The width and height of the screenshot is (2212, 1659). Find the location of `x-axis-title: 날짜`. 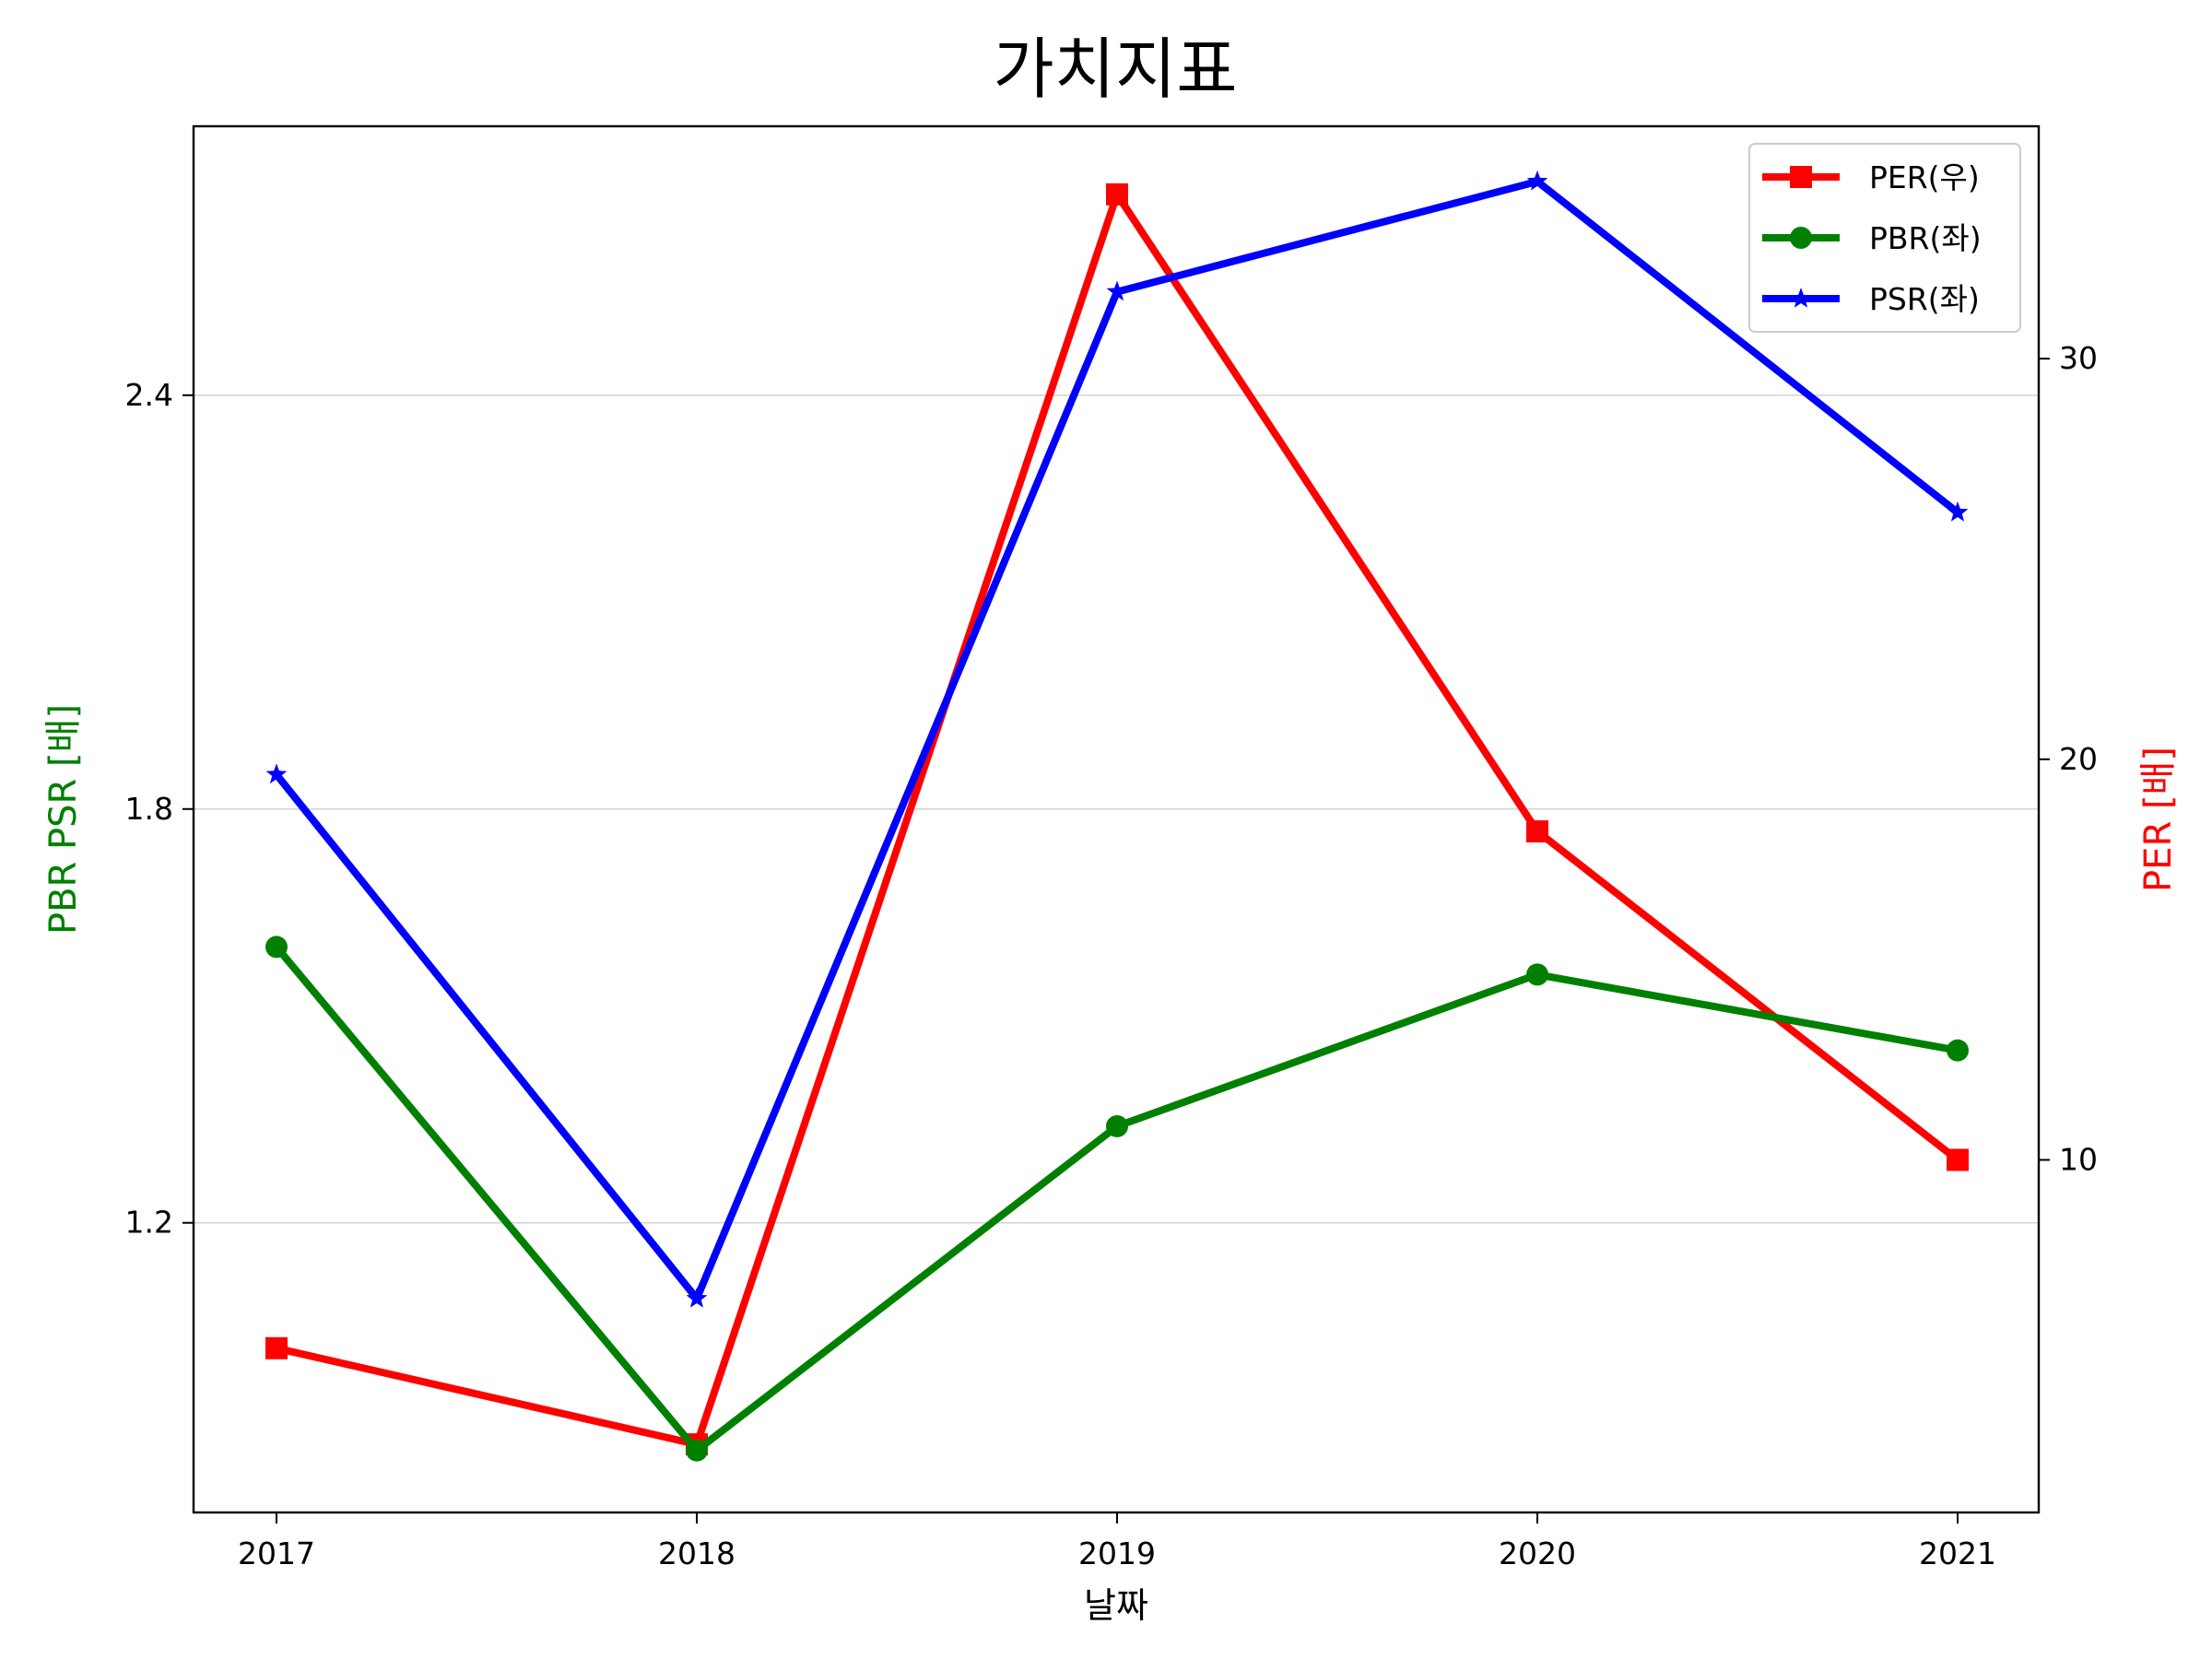

x-axis-title: 날짜 is located at coordinates (1116, 1605).